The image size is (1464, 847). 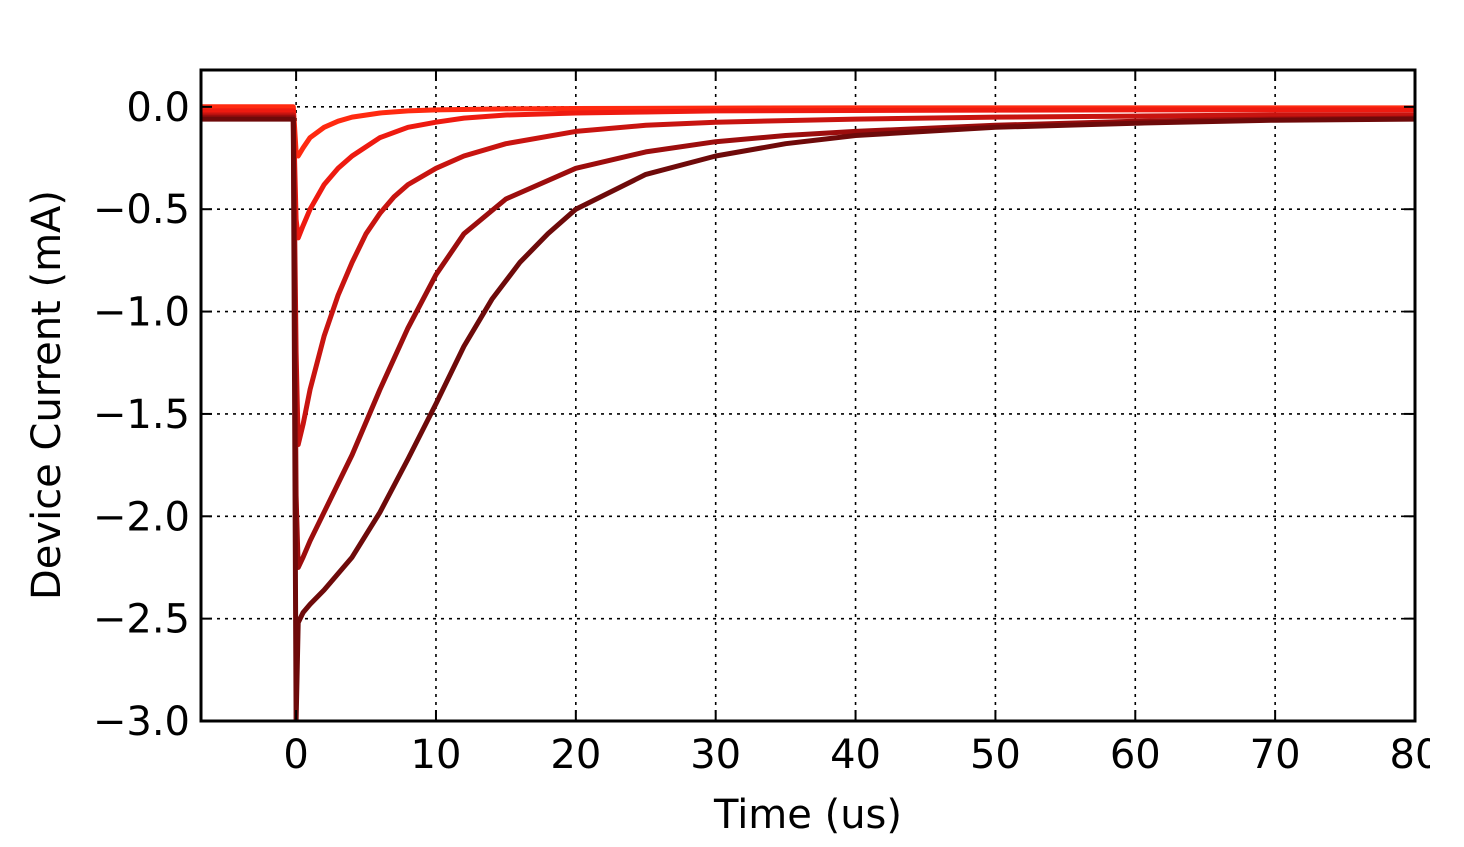 I want to click on x-tick-label: 40, so click(x=855, y=755).